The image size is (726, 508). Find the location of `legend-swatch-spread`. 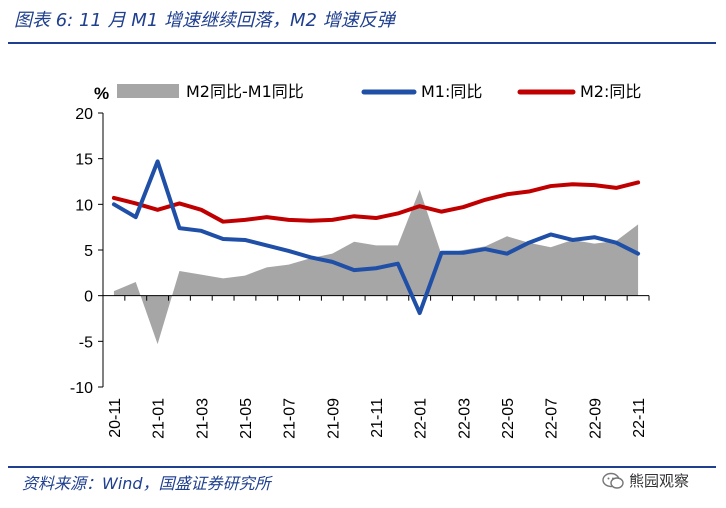

legend-swatch-spread is located at coordinates (148, 91).